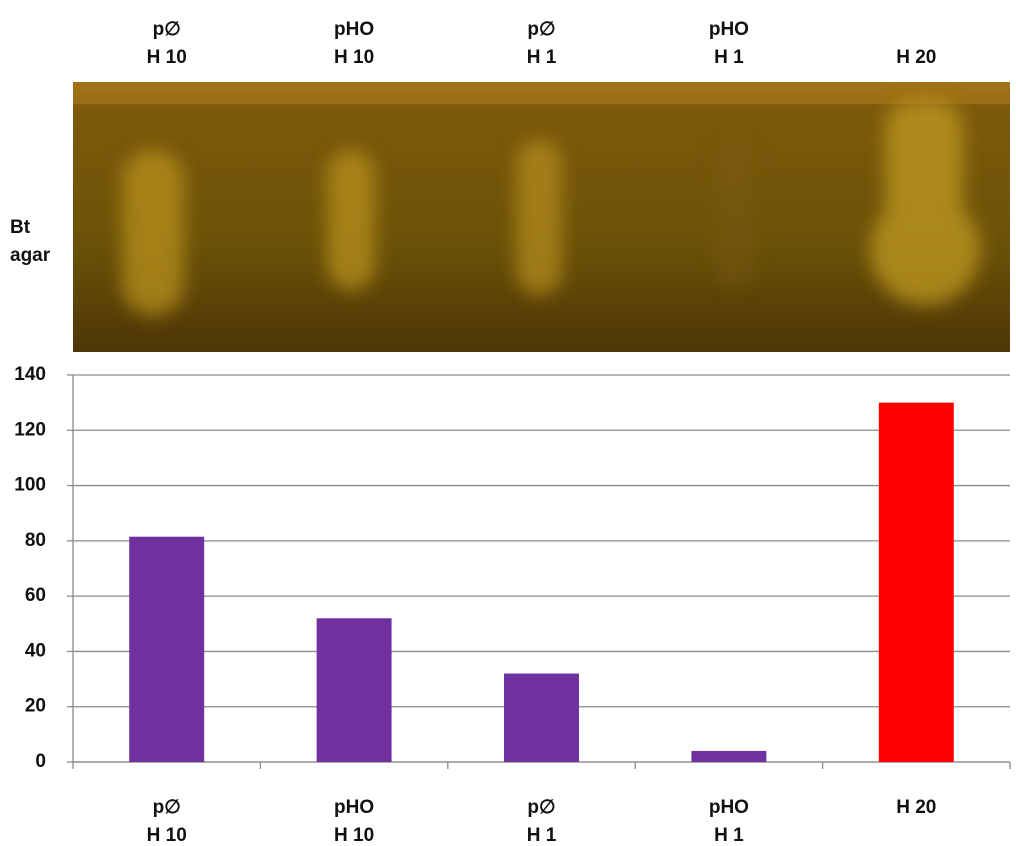 This screenshot has width=1016, height=846. What do you see at coordinates (35, 540) in the screenshot?
I see `y-tick-label: 80` at bounding box center [35, 540].